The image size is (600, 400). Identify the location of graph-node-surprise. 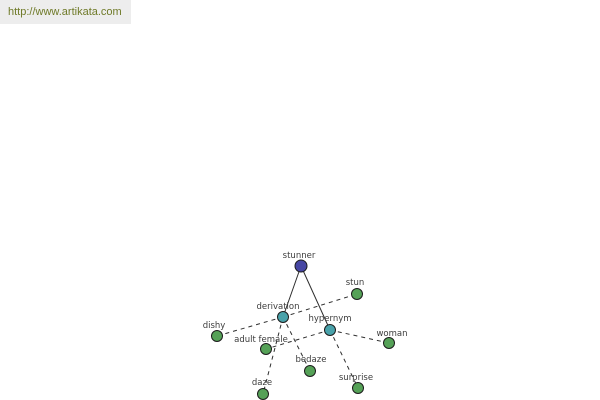
(358, 388).